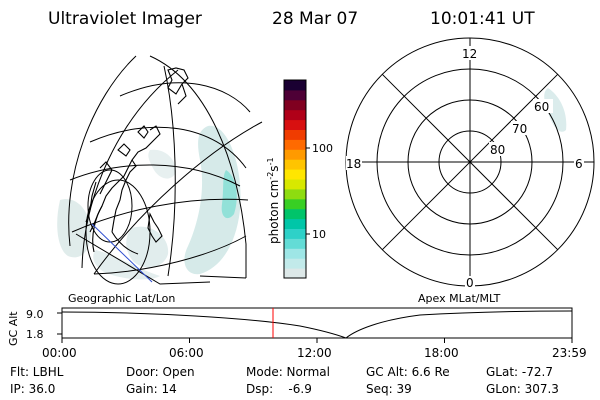  I want to click on status-gain: Gain: 14, so click(151, 389).